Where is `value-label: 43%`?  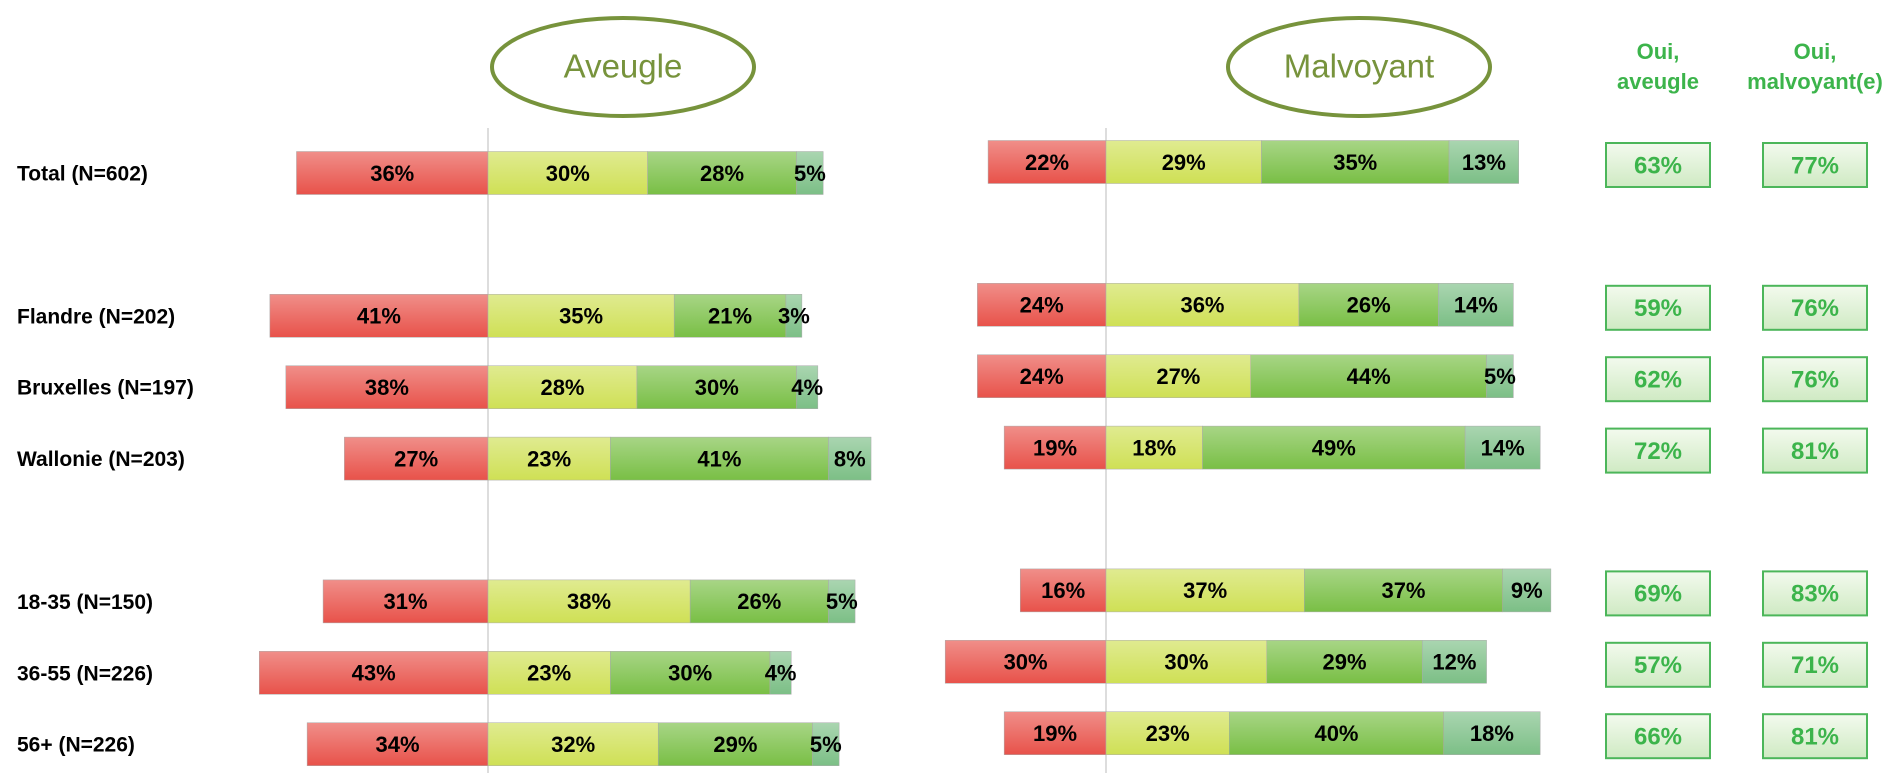 value-label: 43% is located at coordinates (374, 673).